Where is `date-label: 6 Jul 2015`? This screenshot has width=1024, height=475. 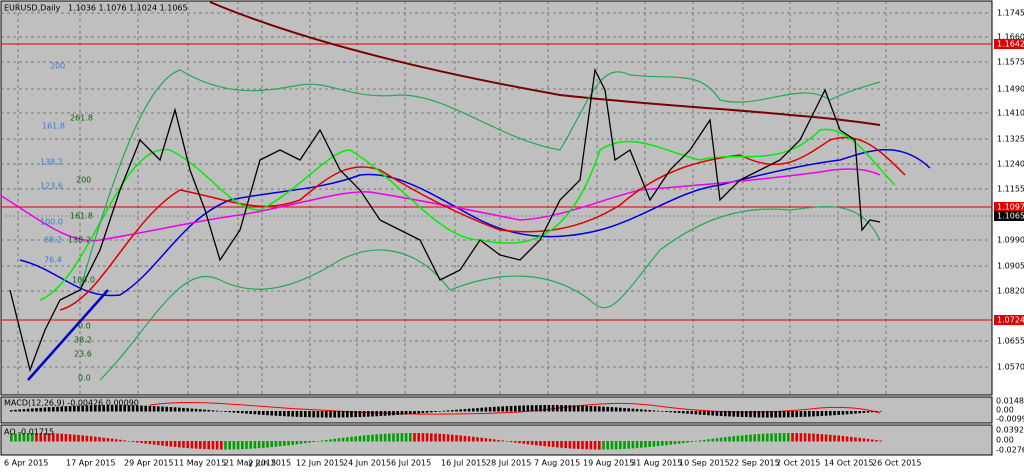
date-label: 6 Jul 2015 is located at coordinates (411, 463).